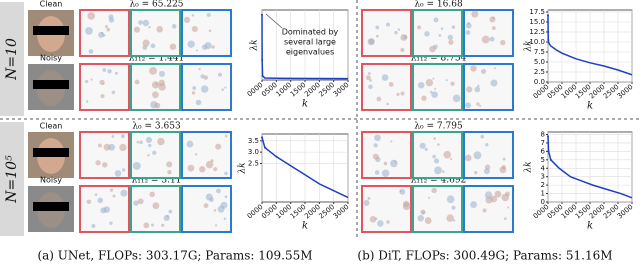  I want to click on annotation: several large, so click(310, 42).